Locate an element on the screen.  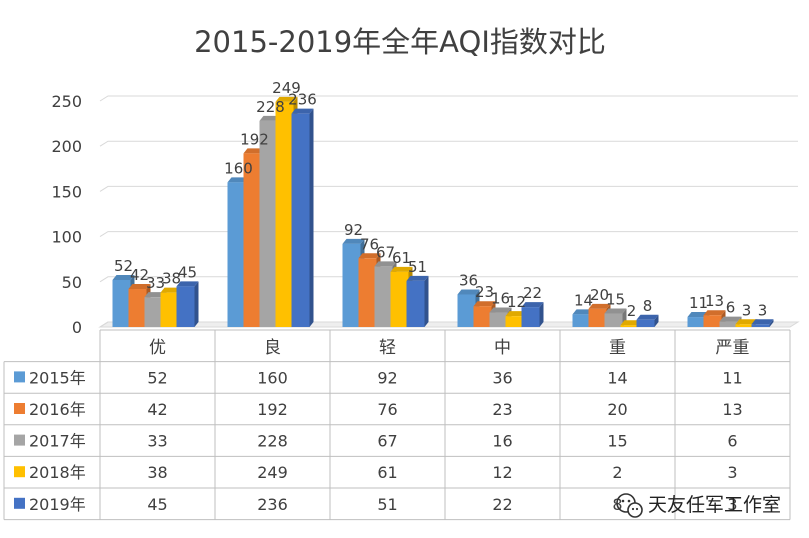
data-label: 22 is located at coordinates (532, 293).